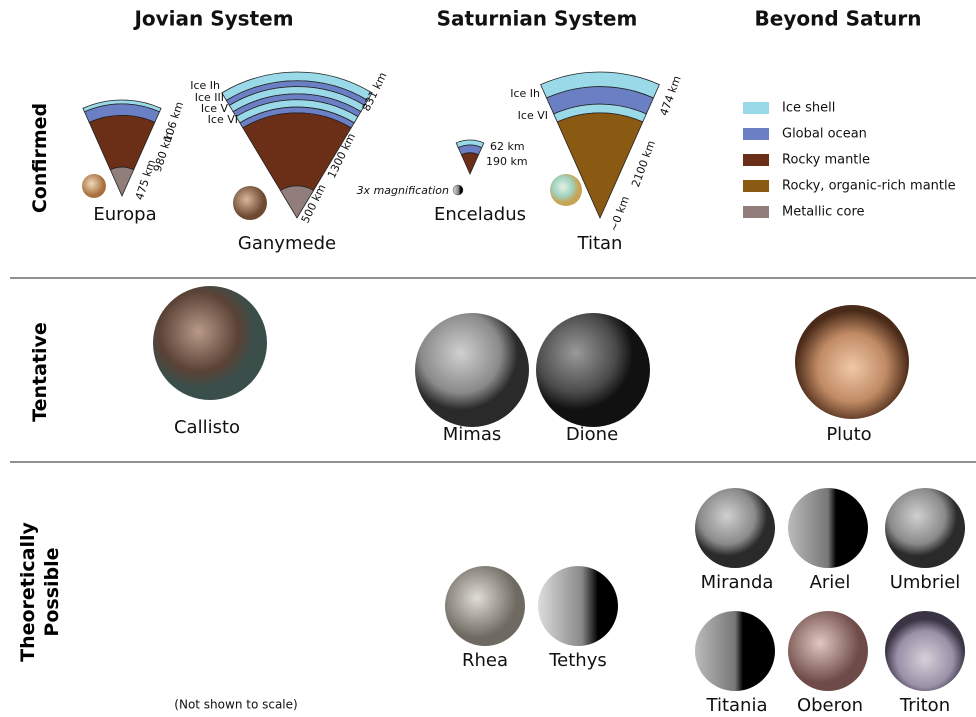 This screenshot has height=717, width=976. Describe the element at coordinates (480, 214) in the screenshot. I see `moon-name: Enceladus` at that location.